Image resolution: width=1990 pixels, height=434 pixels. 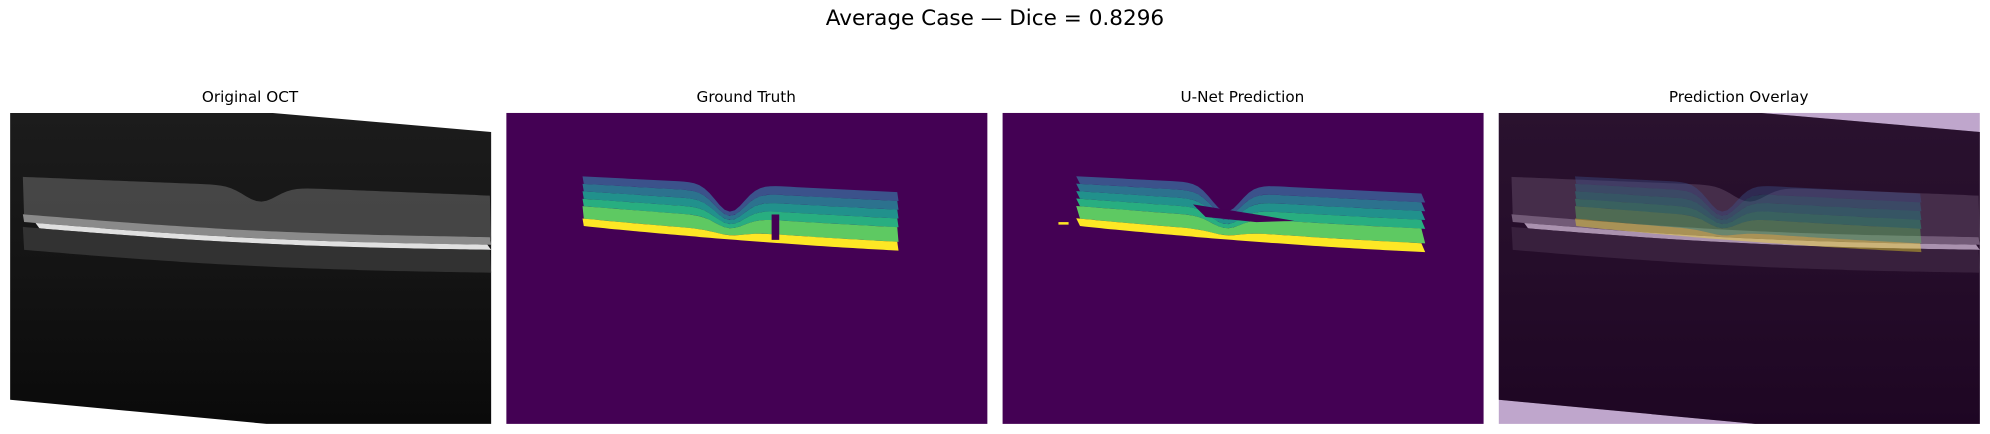 What do you see at coordinates (746, 97) in the screenshot?
I see `panel-title: Ground Truth` at bounding box center [746, 97].